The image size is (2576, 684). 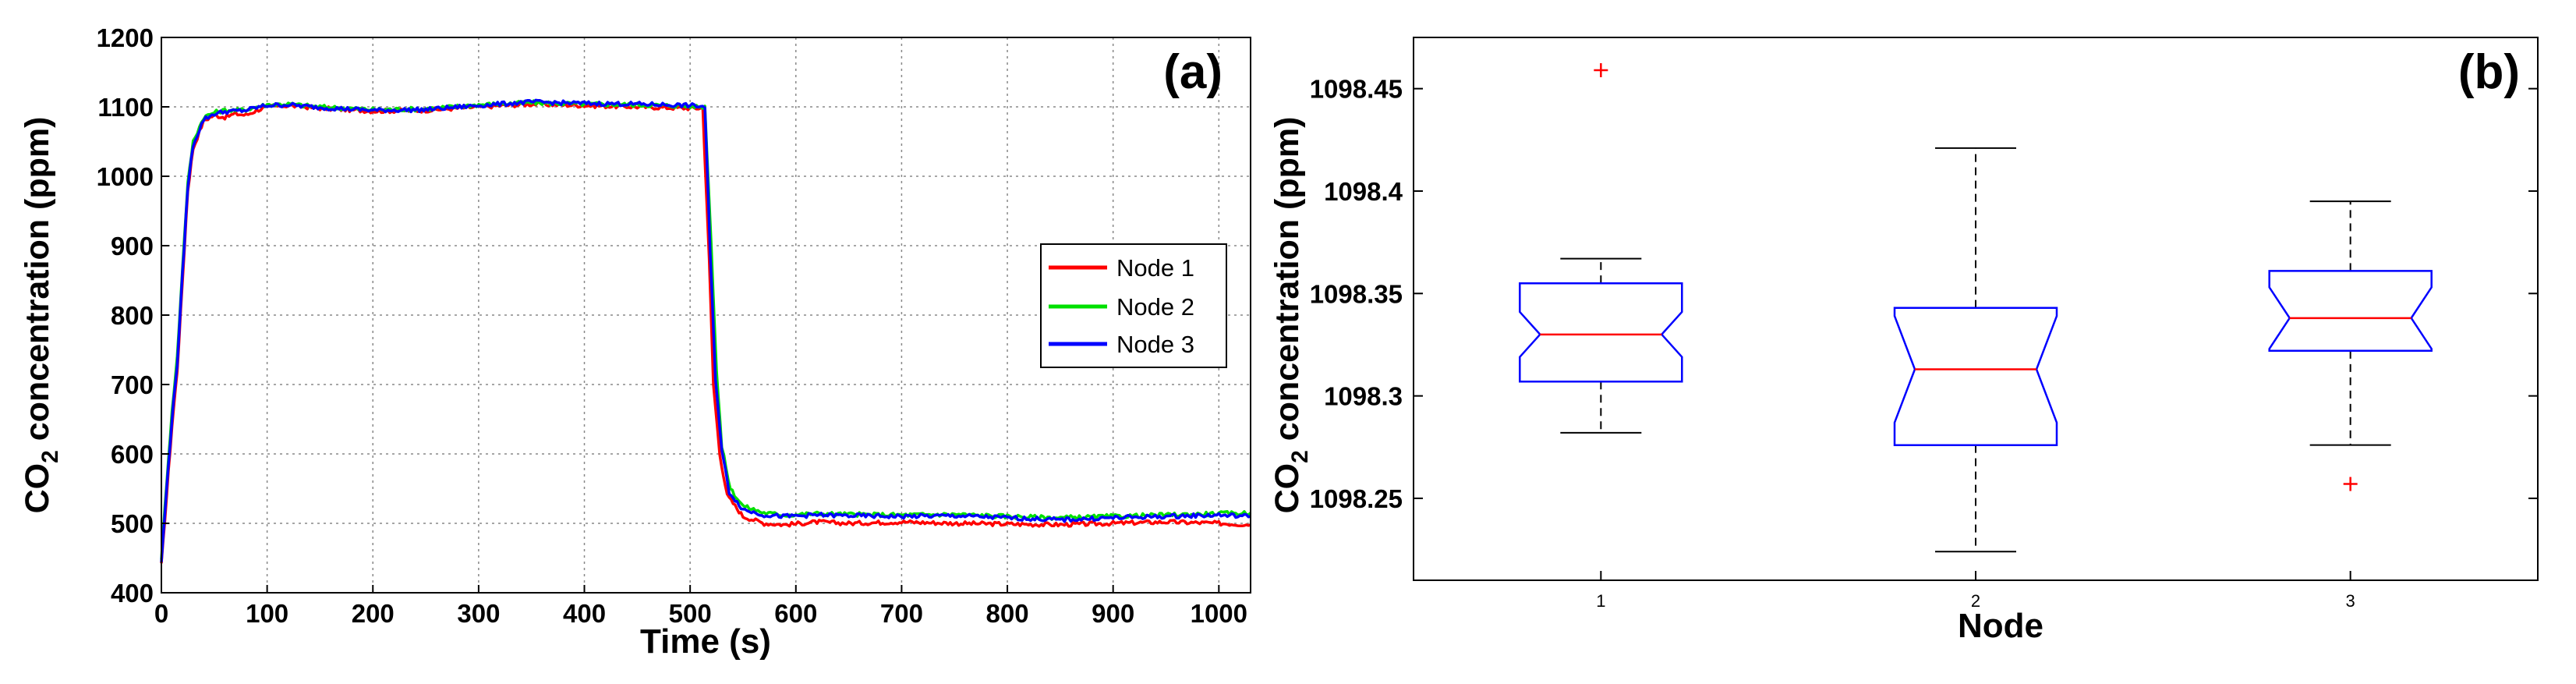 I want to click on panel-a-x-ticks: 0 100 200 300 400 500 600 700 800 900 1000, so click(x=700, y=606).